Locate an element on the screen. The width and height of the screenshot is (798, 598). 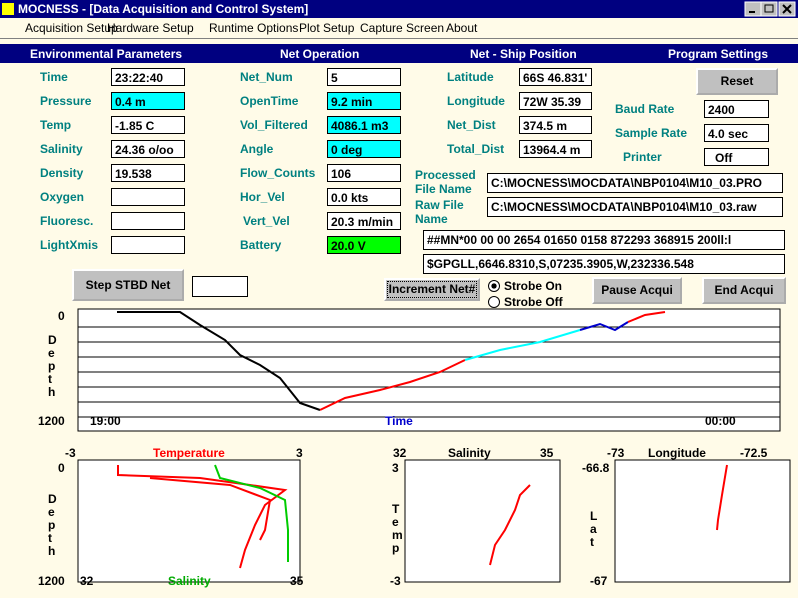
plot-top-right: 3 is located at coordinates (299, 453).